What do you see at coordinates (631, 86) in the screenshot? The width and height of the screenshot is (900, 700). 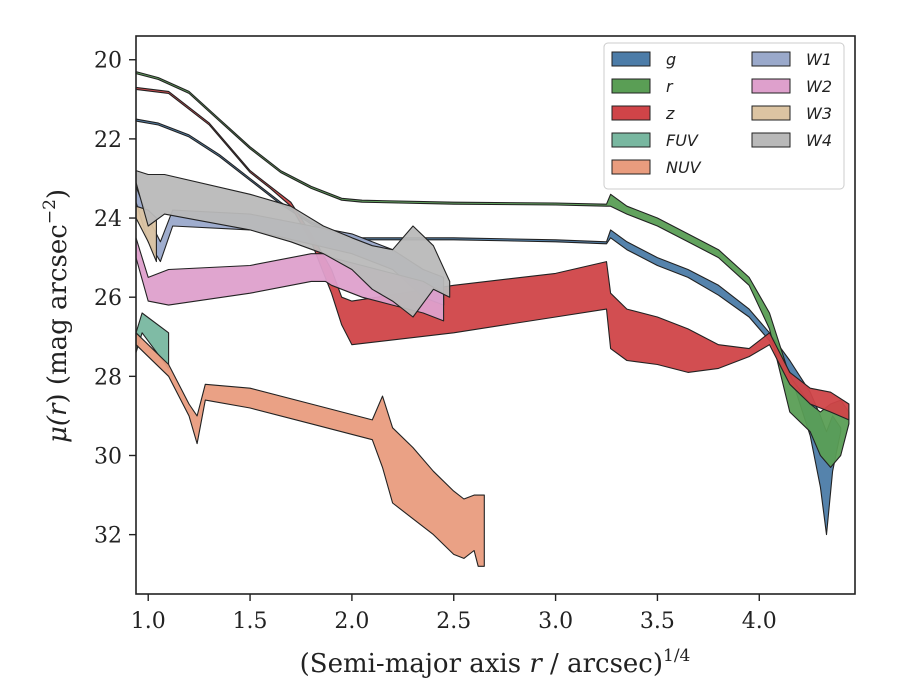 I see `legend-swatch-r` at bounding box center [631, 86].